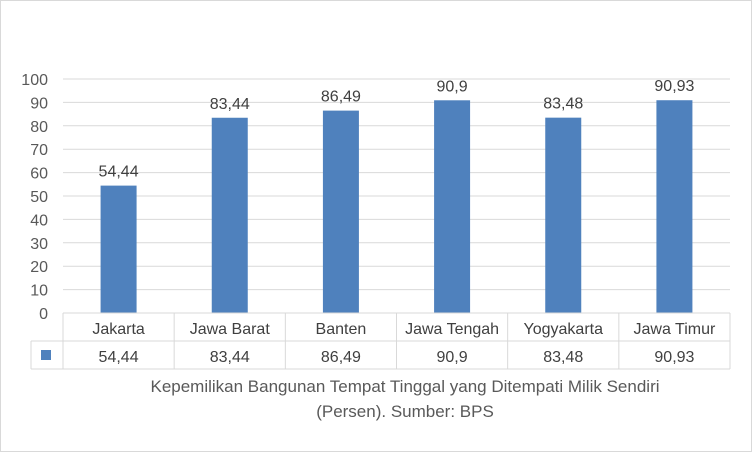  Describe the element at coordinates (341, 357) in the screenshot. I see `table-value-cell: 86,49` at that location.